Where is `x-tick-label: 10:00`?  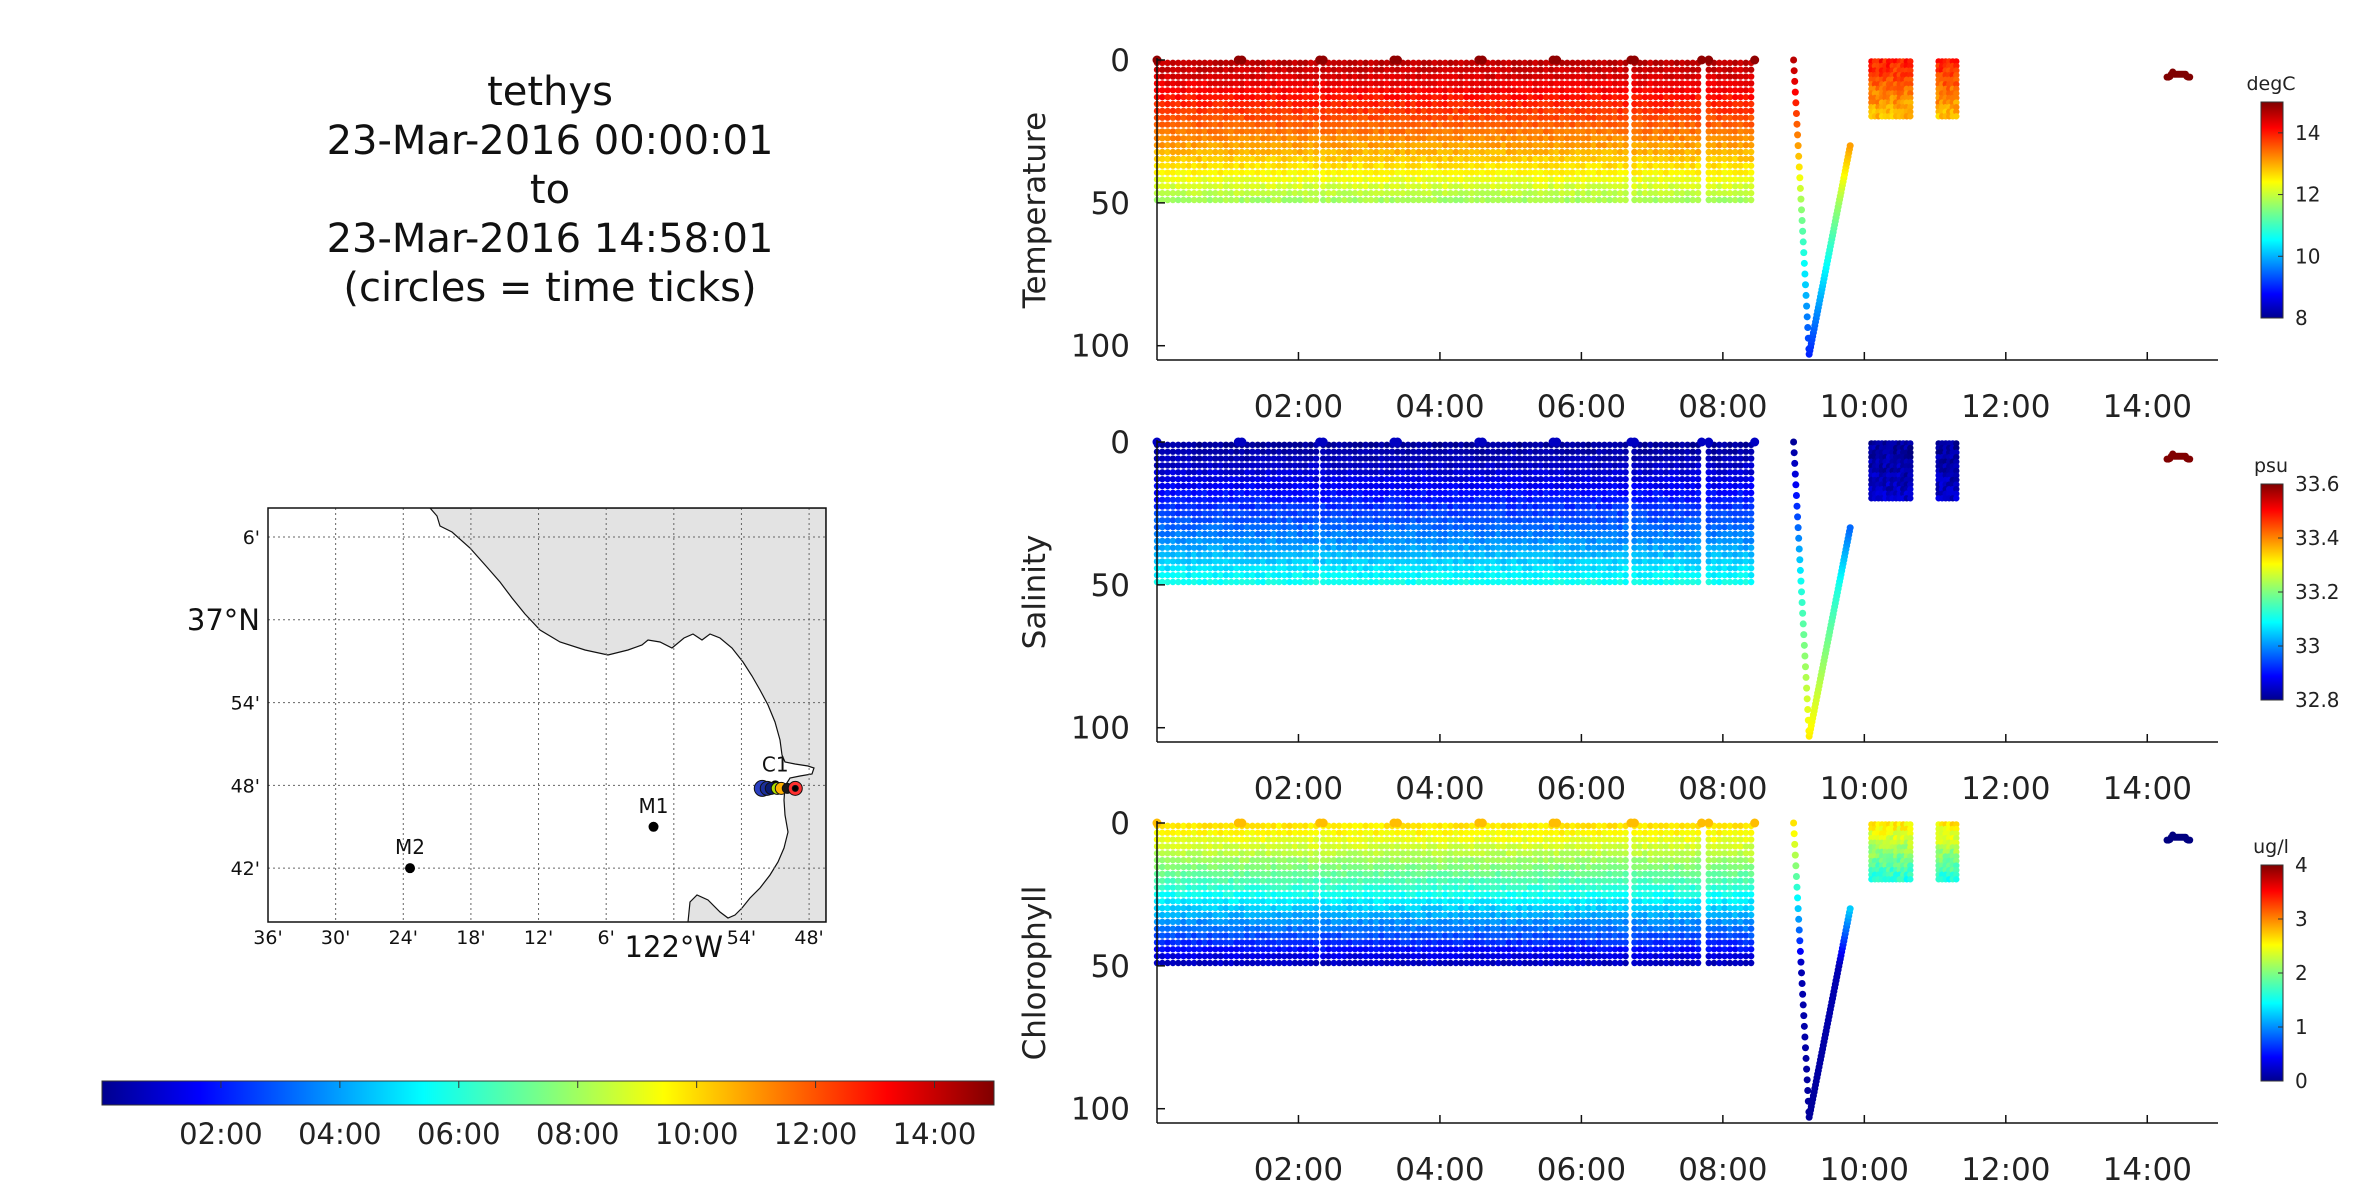
x-tick-label: 10:00 is located at coordinates (1864, 407).